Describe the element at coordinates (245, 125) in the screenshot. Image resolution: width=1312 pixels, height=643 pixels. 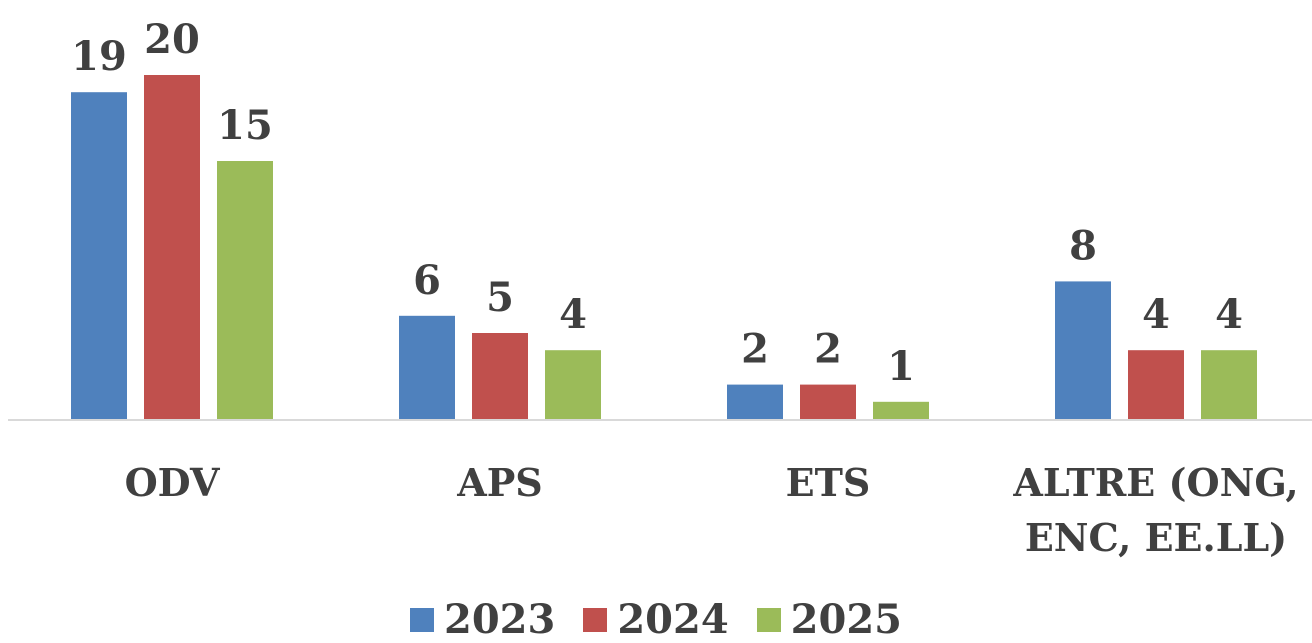
I see `data-label: 15` at that location.